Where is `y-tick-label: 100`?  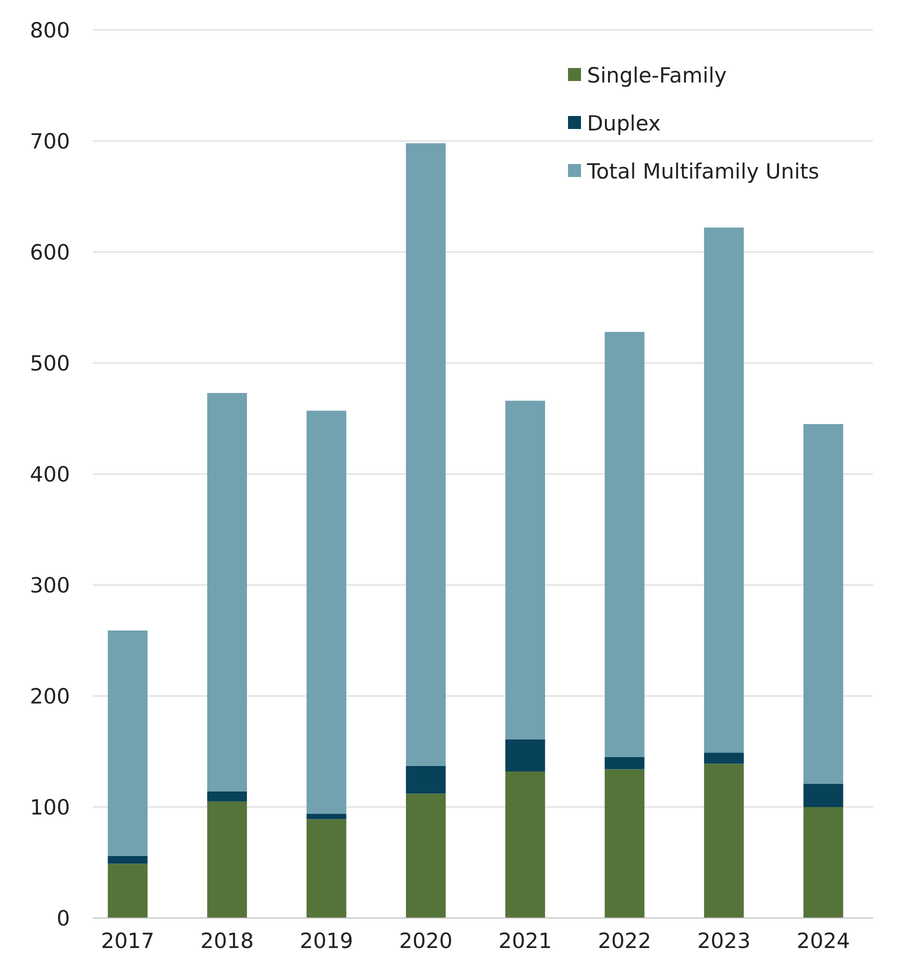 y-tick-label: 100 is located at coordinates (50, 807).